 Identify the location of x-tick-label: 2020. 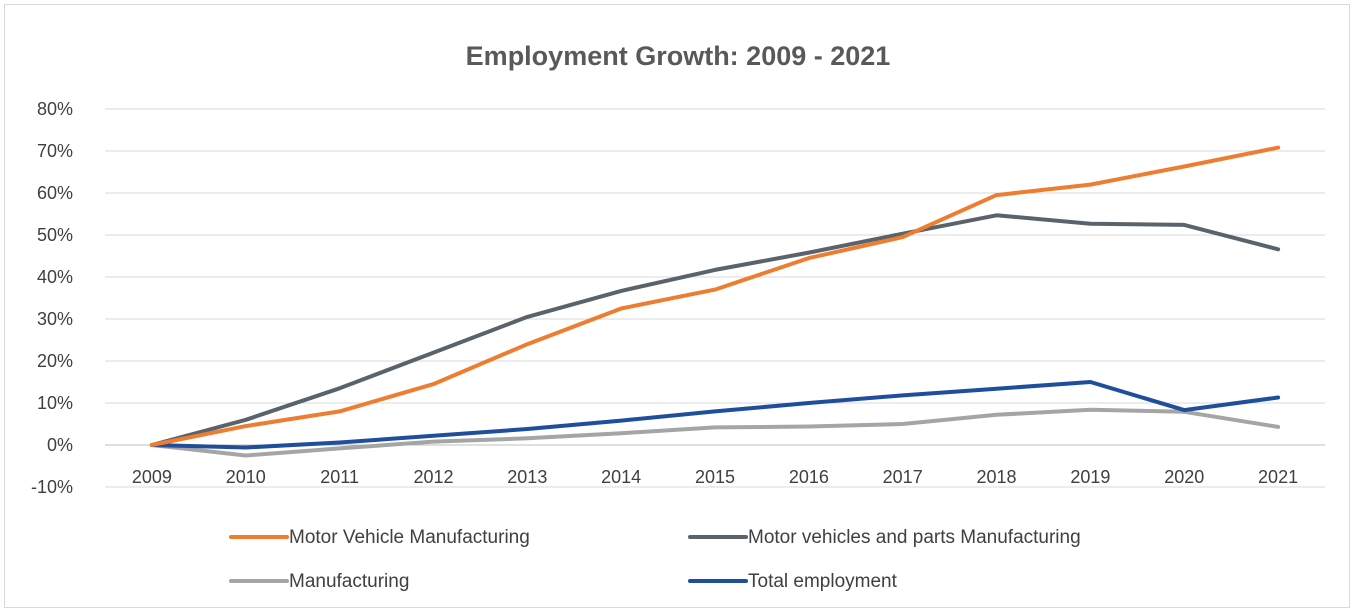
(1184, 477).